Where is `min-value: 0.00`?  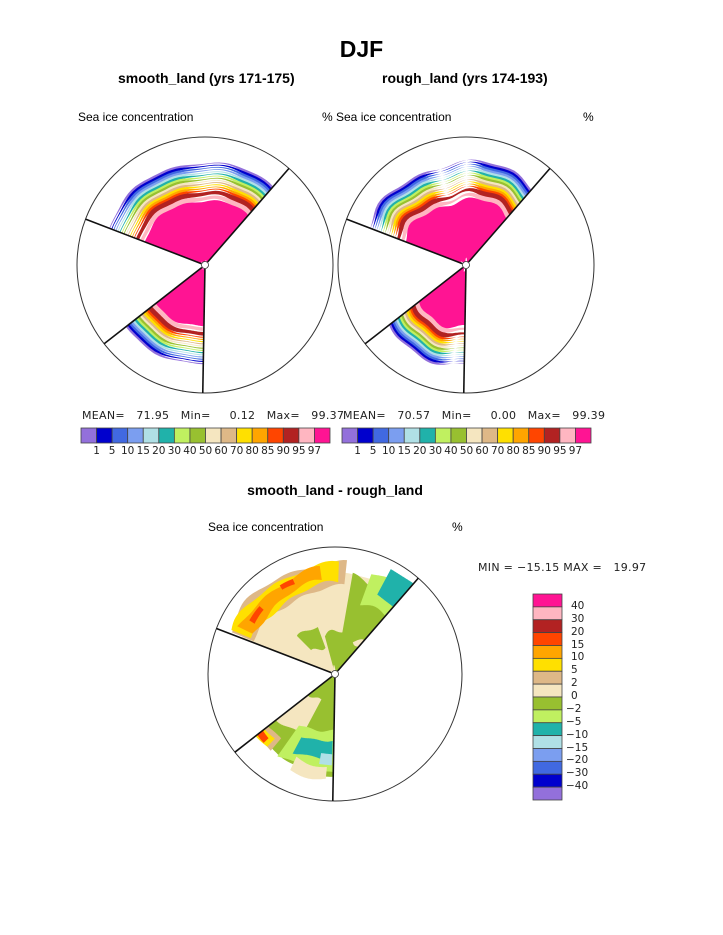 min-value: 0.00 is located at coordinates (503, 415).